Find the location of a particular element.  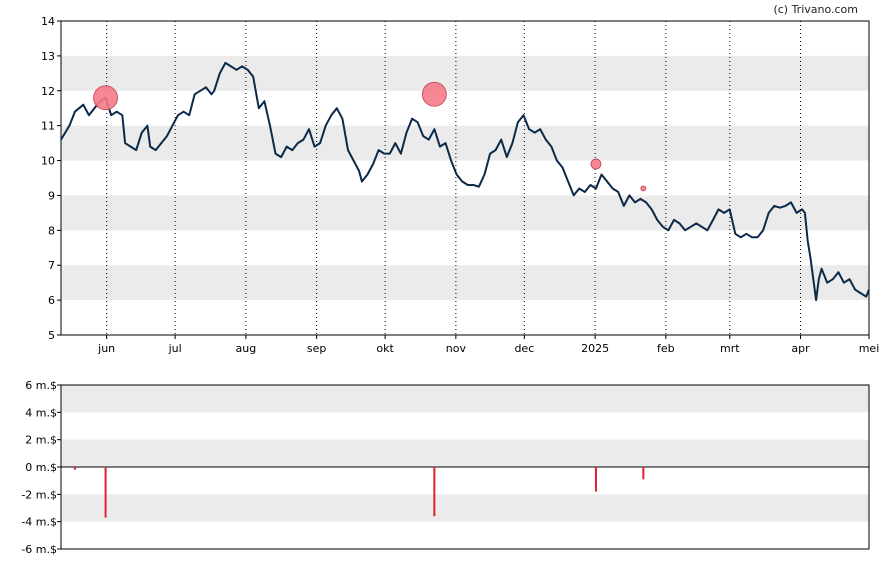

y-tick-label: 14 is located at coordinates (48, 21).